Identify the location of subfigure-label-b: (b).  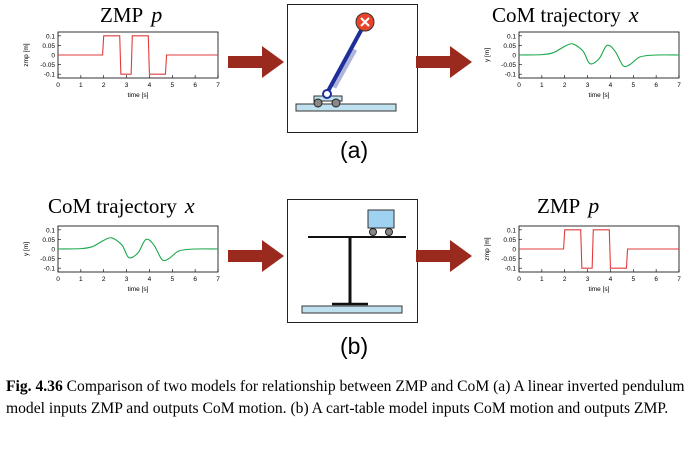
(354, 346).